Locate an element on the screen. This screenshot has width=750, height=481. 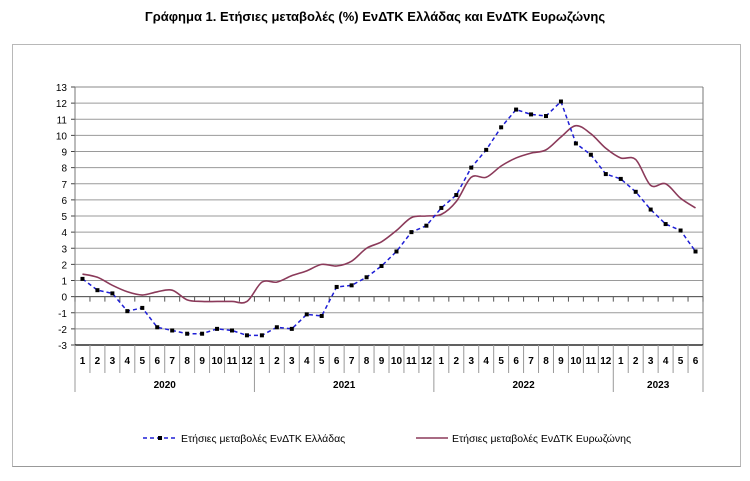
year-label: 2023 is located at coordinates (658, 385).